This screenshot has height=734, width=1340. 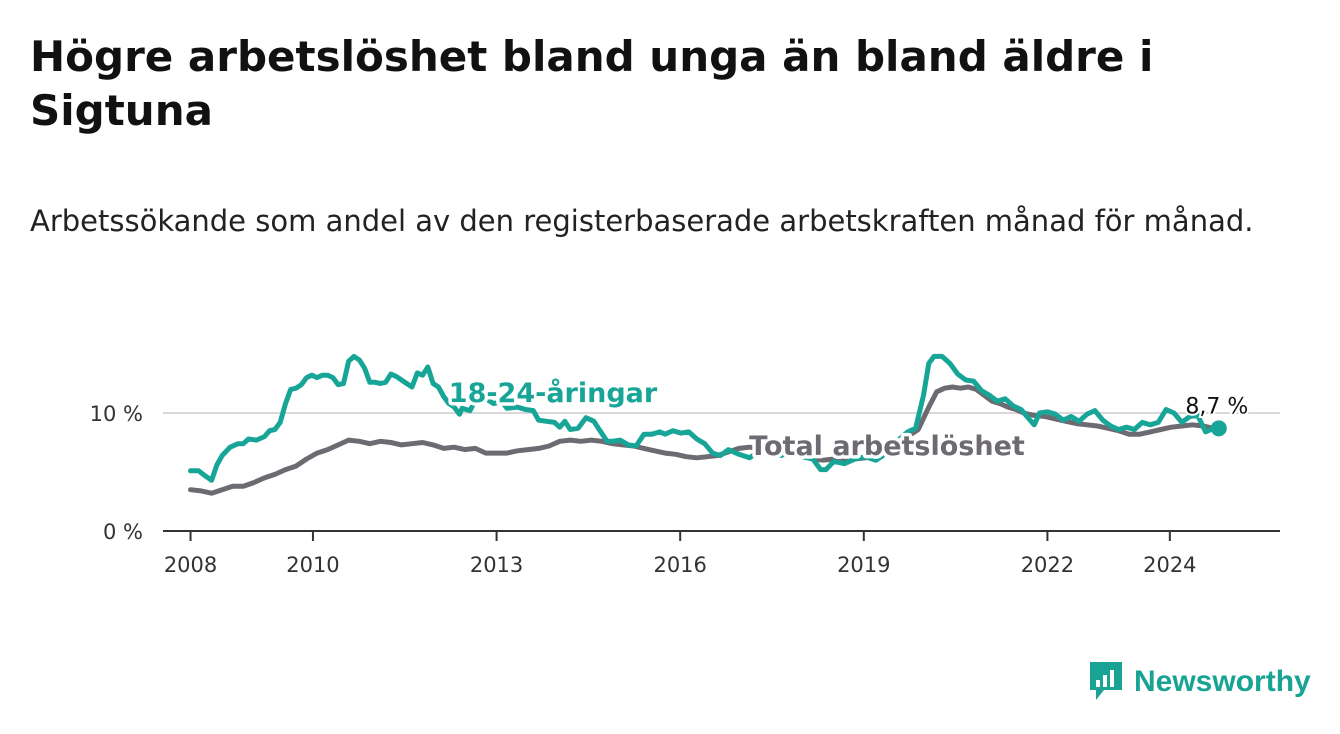 I want to click on series-label-youth: 18-24-åringar, so click(x=553, y=393).